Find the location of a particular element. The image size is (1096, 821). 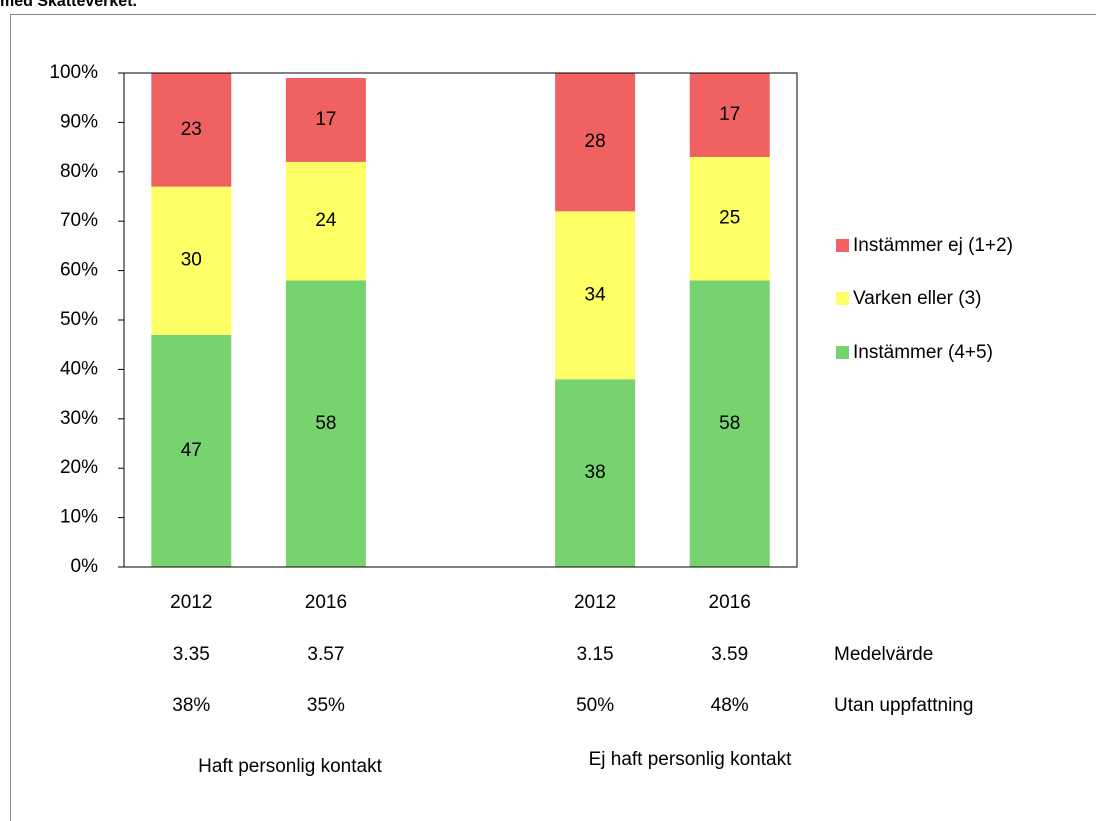

data-label: 38 is located at coordinates (595, 472).